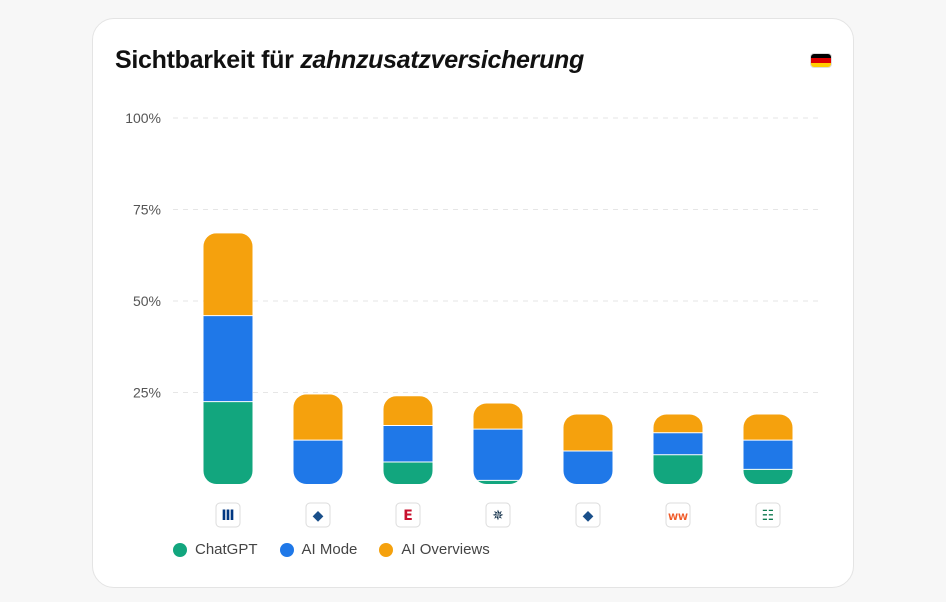 The image size is (946, 602). Describe the element at coordinates (678, 518) in the screenshot. I see `brand-ww-logo-icon: WW` at that location.